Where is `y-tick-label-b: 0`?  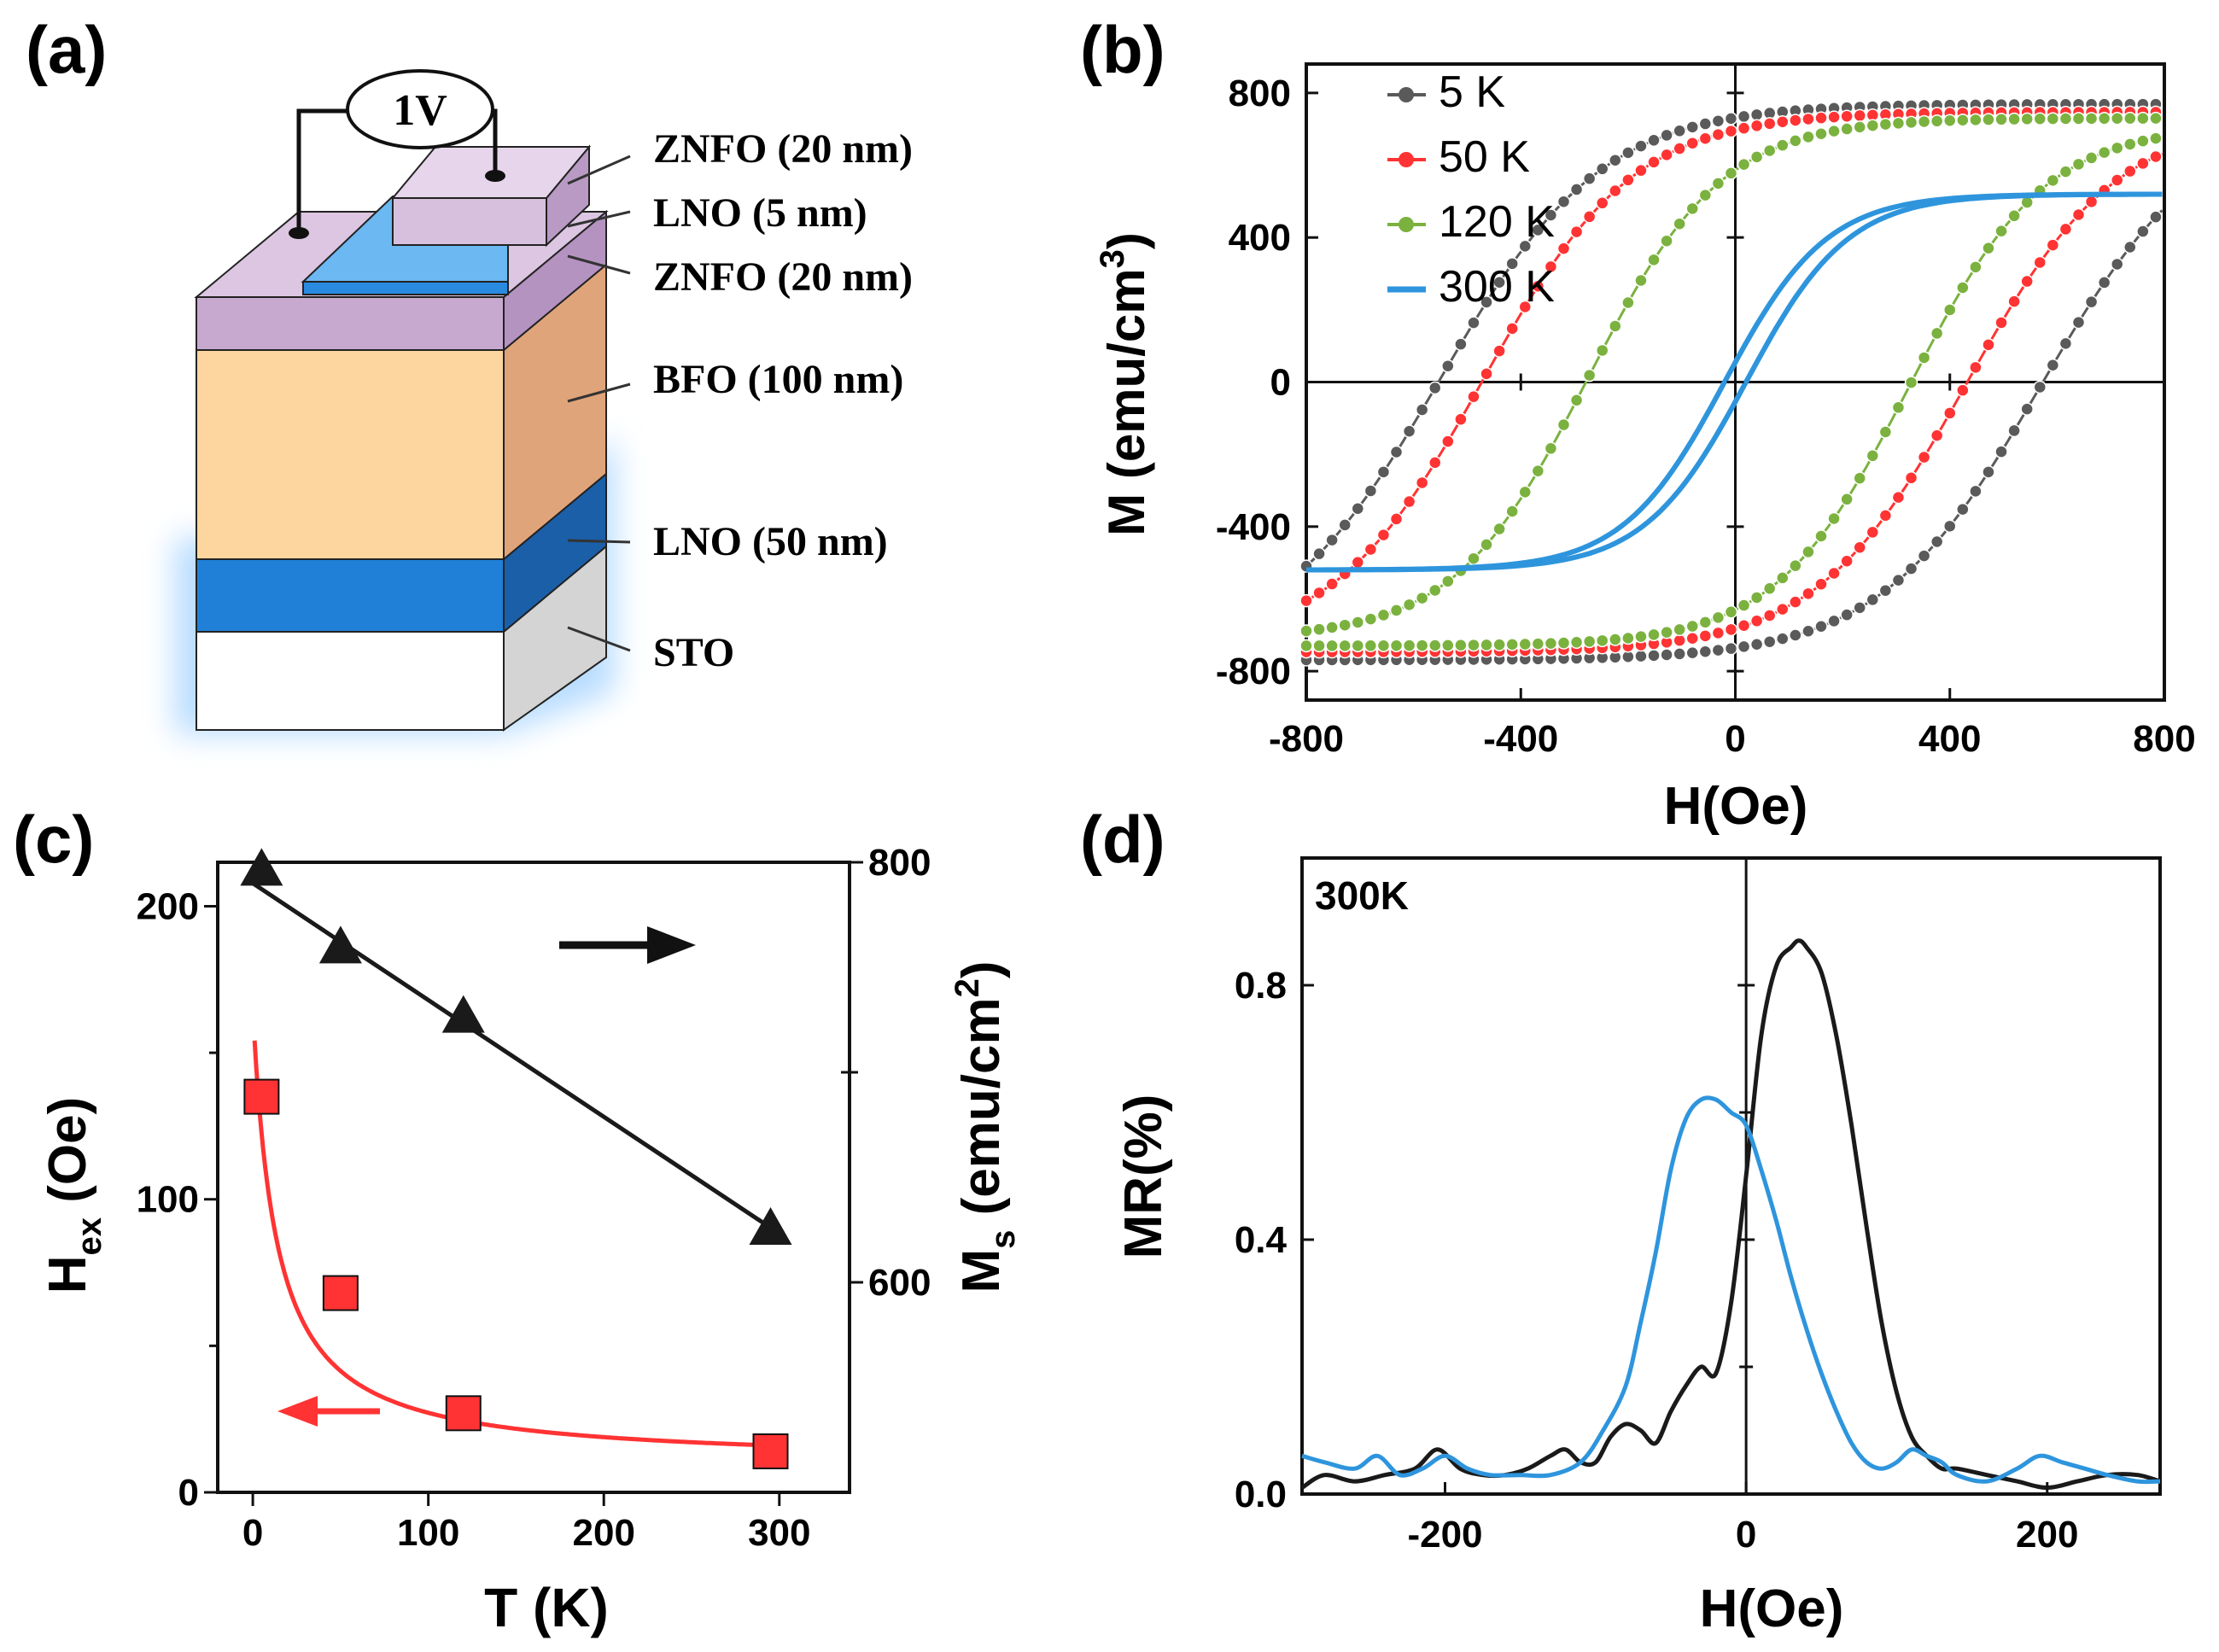
y-tick-label-b: 0 is located at coordinates (1280, 383).